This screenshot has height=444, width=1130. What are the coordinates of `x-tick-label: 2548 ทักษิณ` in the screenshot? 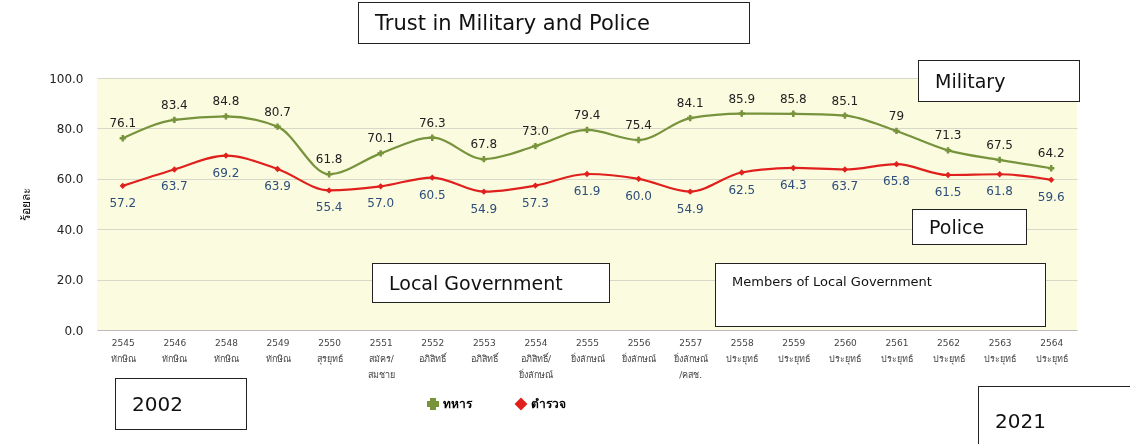 It's located at (226, 350).